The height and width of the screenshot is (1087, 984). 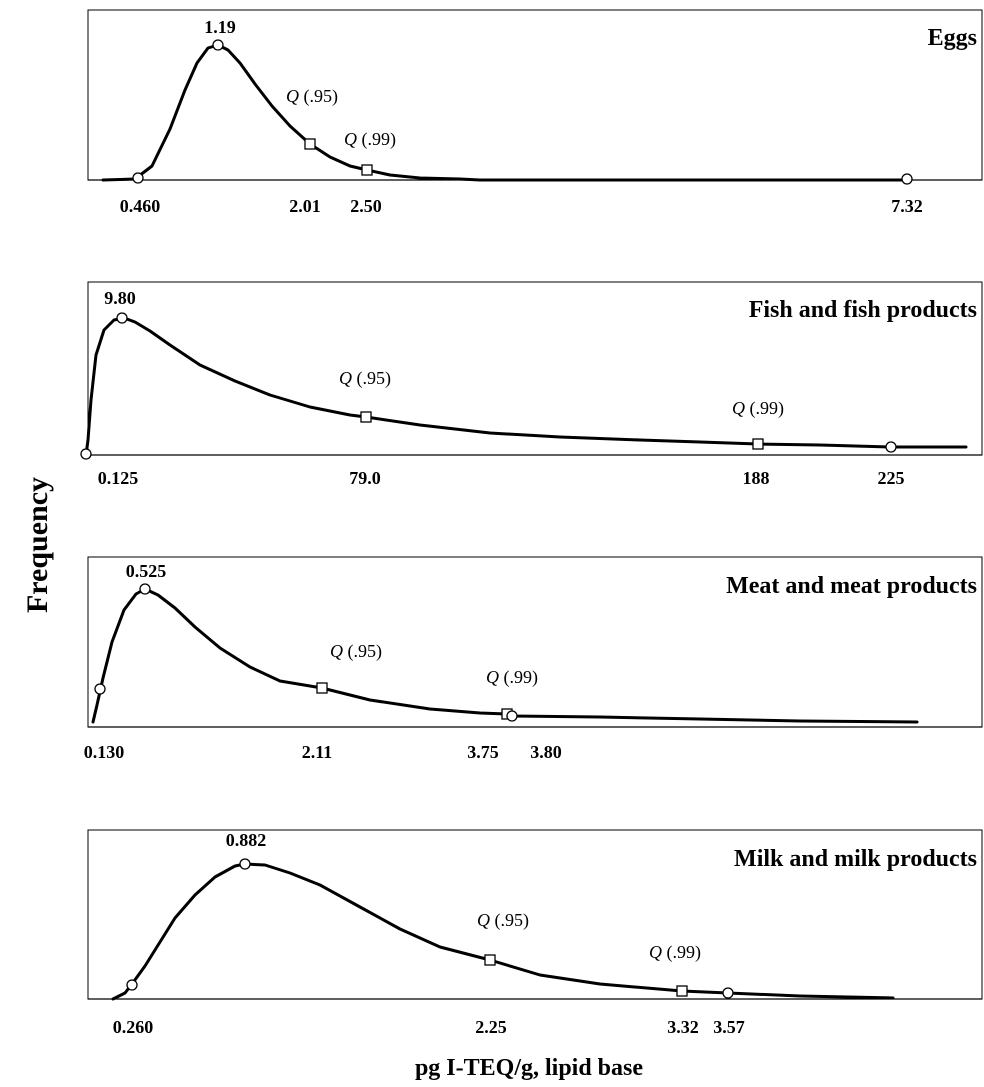 What do you see at coordinates (729, 1027) in the screenshot?
I see `tick-label: 3.57` at bounding box center [729, 1027].